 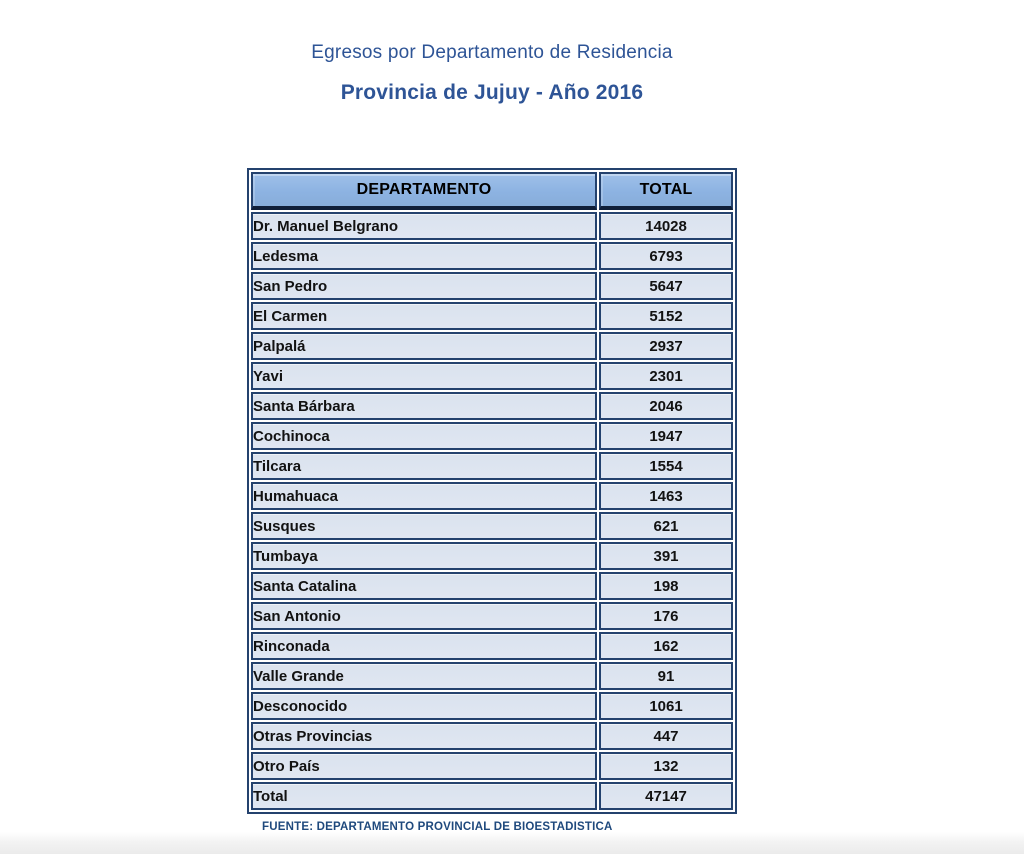 I want to click on cell-departamento: El Carmen, so click(x=424, y=316).